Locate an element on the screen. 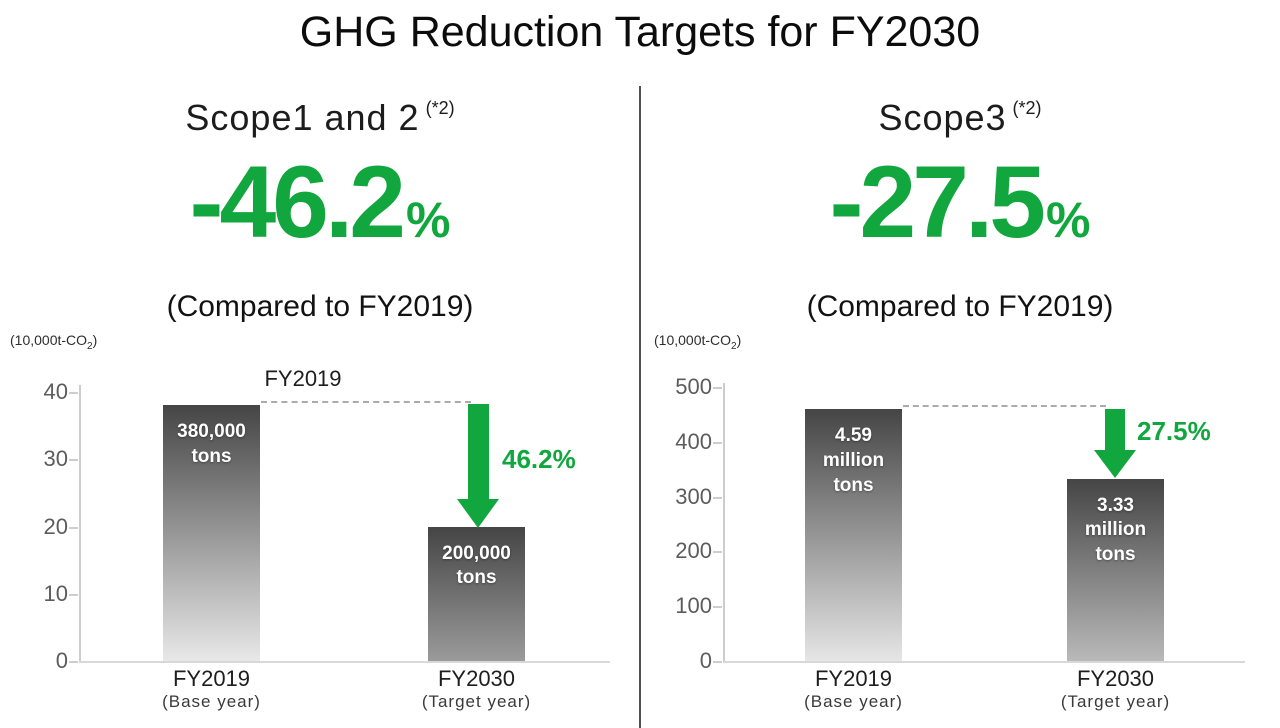 The image size is (1280, 728). reduction-percent-label: 46.2% is located at coordinates (539, 459).